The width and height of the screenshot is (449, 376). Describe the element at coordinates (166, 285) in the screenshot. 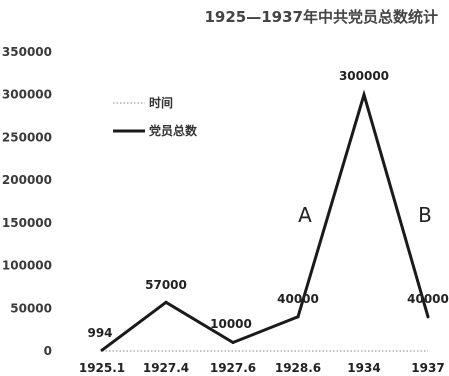

I see `data-label: 57000` at that location.